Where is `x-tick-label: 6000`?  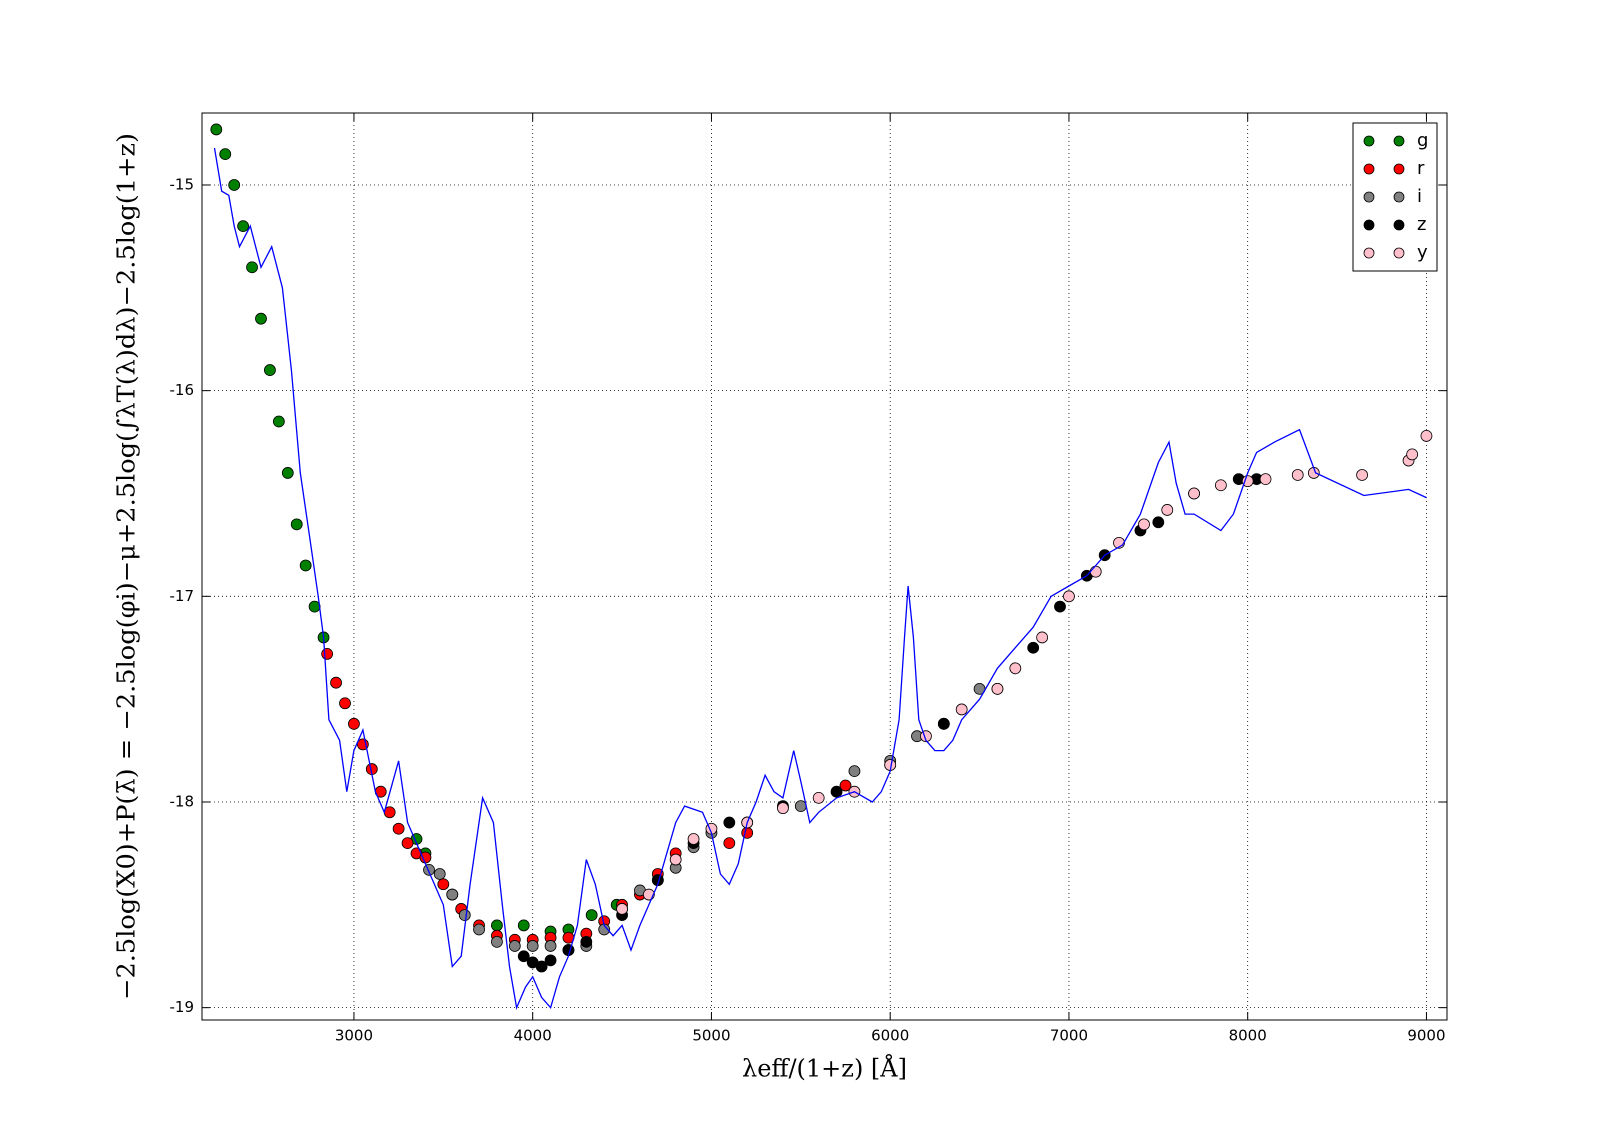 x-tick-label: 6000 is located at coordinates (890, 1036).